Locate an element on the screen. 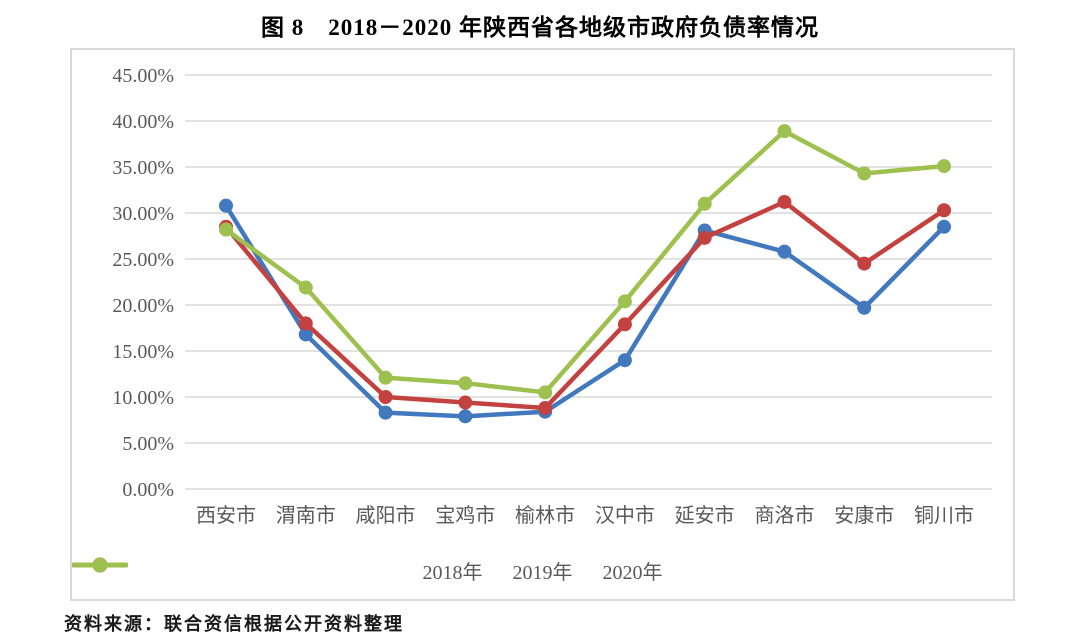 The width and height of the screenshot is (1080, 644). x-axis-category-label: 渭南市 is located at coordinates (306, 515).